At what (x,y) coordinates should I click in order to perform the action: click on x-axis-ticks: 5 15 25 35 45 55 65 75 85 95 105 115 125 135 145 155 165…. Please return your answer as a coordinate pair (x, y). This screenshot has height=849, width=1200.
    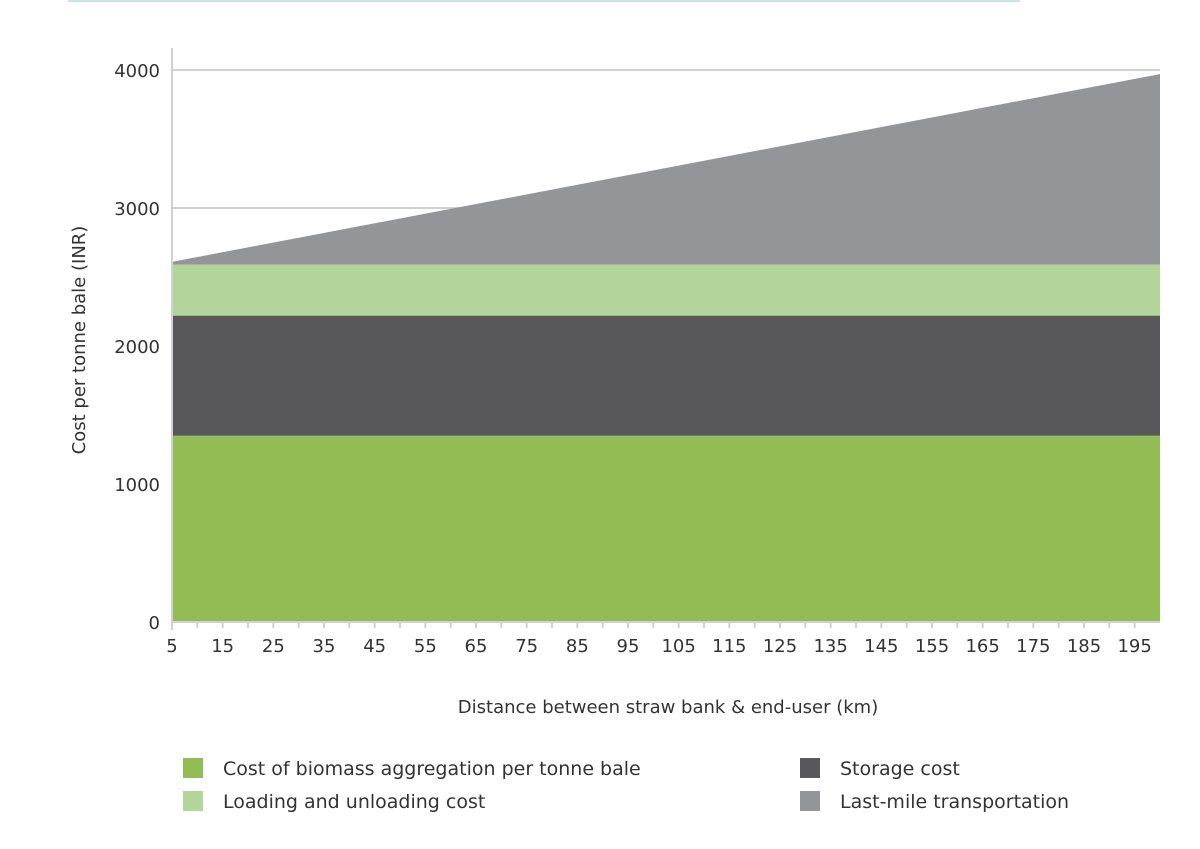
    Looking at the image, I should click on (659, 639).